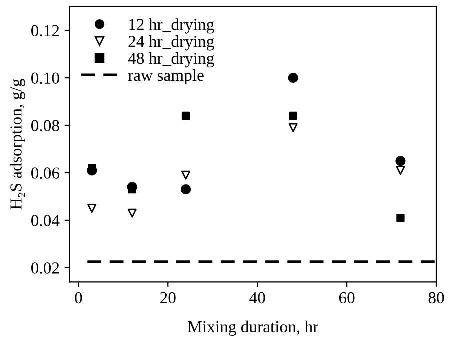 The image size is (450, 342). What do you see at coordinates (45, 78) in the screenshot?
I see `y-tick-label: 0.10` at bounding box center [45, 78].